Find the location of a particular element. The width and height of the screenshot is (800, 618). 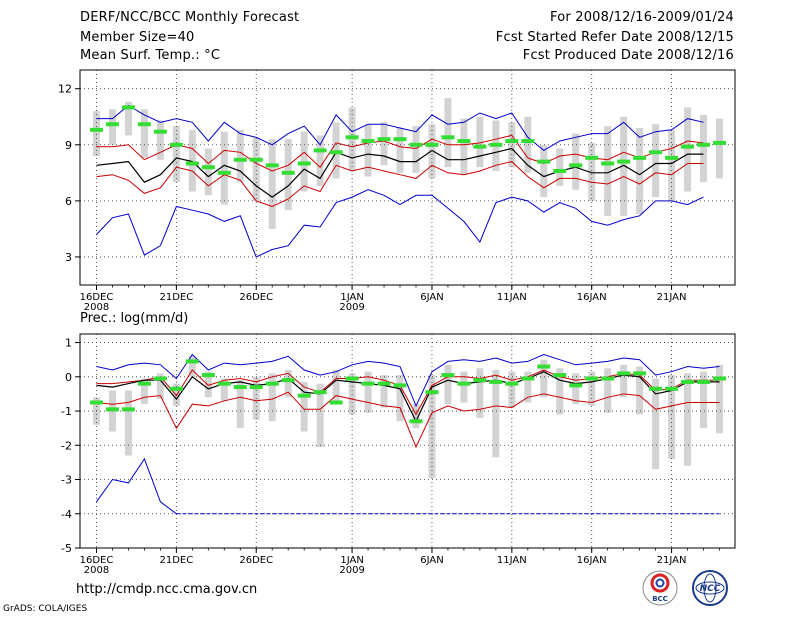

y-tick-label: -3 is located at coordinates (66, 480).